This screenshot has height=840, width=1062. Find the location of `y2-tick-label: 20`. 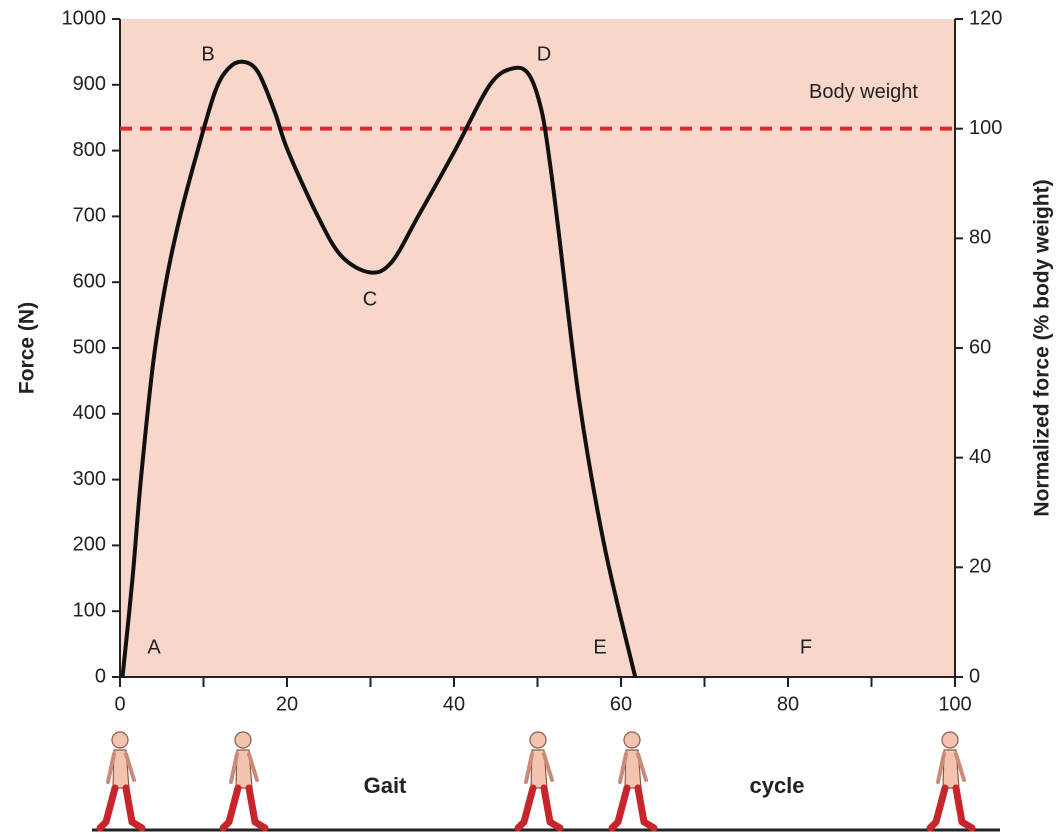

y2-tick-label: 20 is located at coordinates (980, 567).